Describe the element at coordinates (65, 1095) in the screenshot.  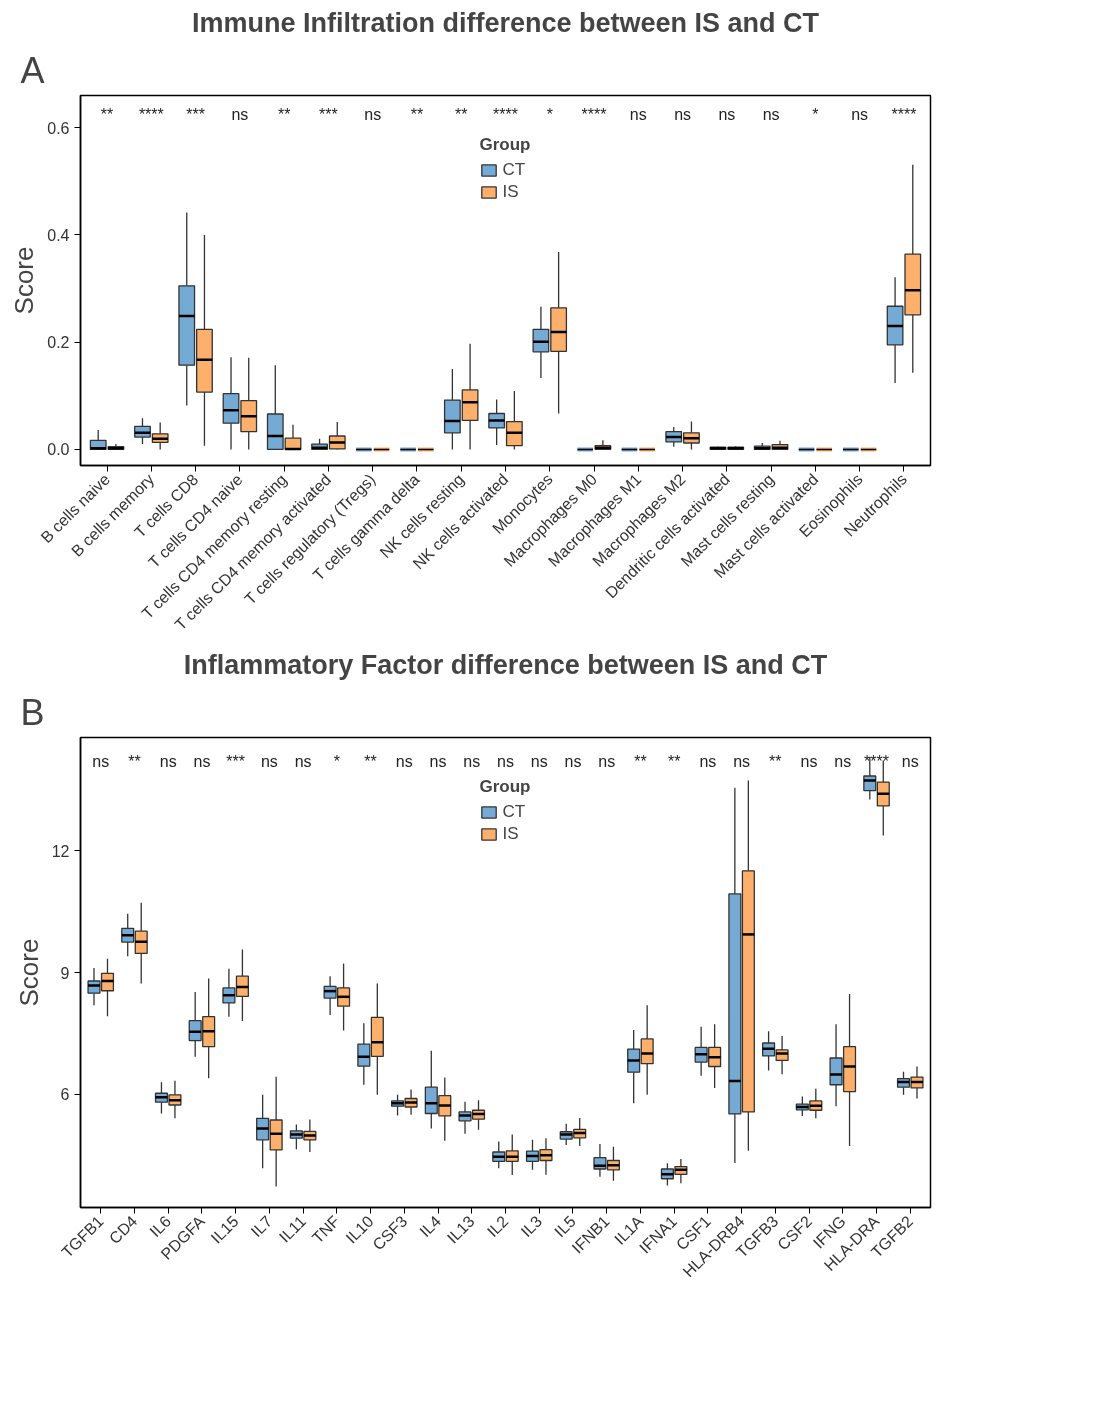
I see `y-tick-label: 6` at that location.